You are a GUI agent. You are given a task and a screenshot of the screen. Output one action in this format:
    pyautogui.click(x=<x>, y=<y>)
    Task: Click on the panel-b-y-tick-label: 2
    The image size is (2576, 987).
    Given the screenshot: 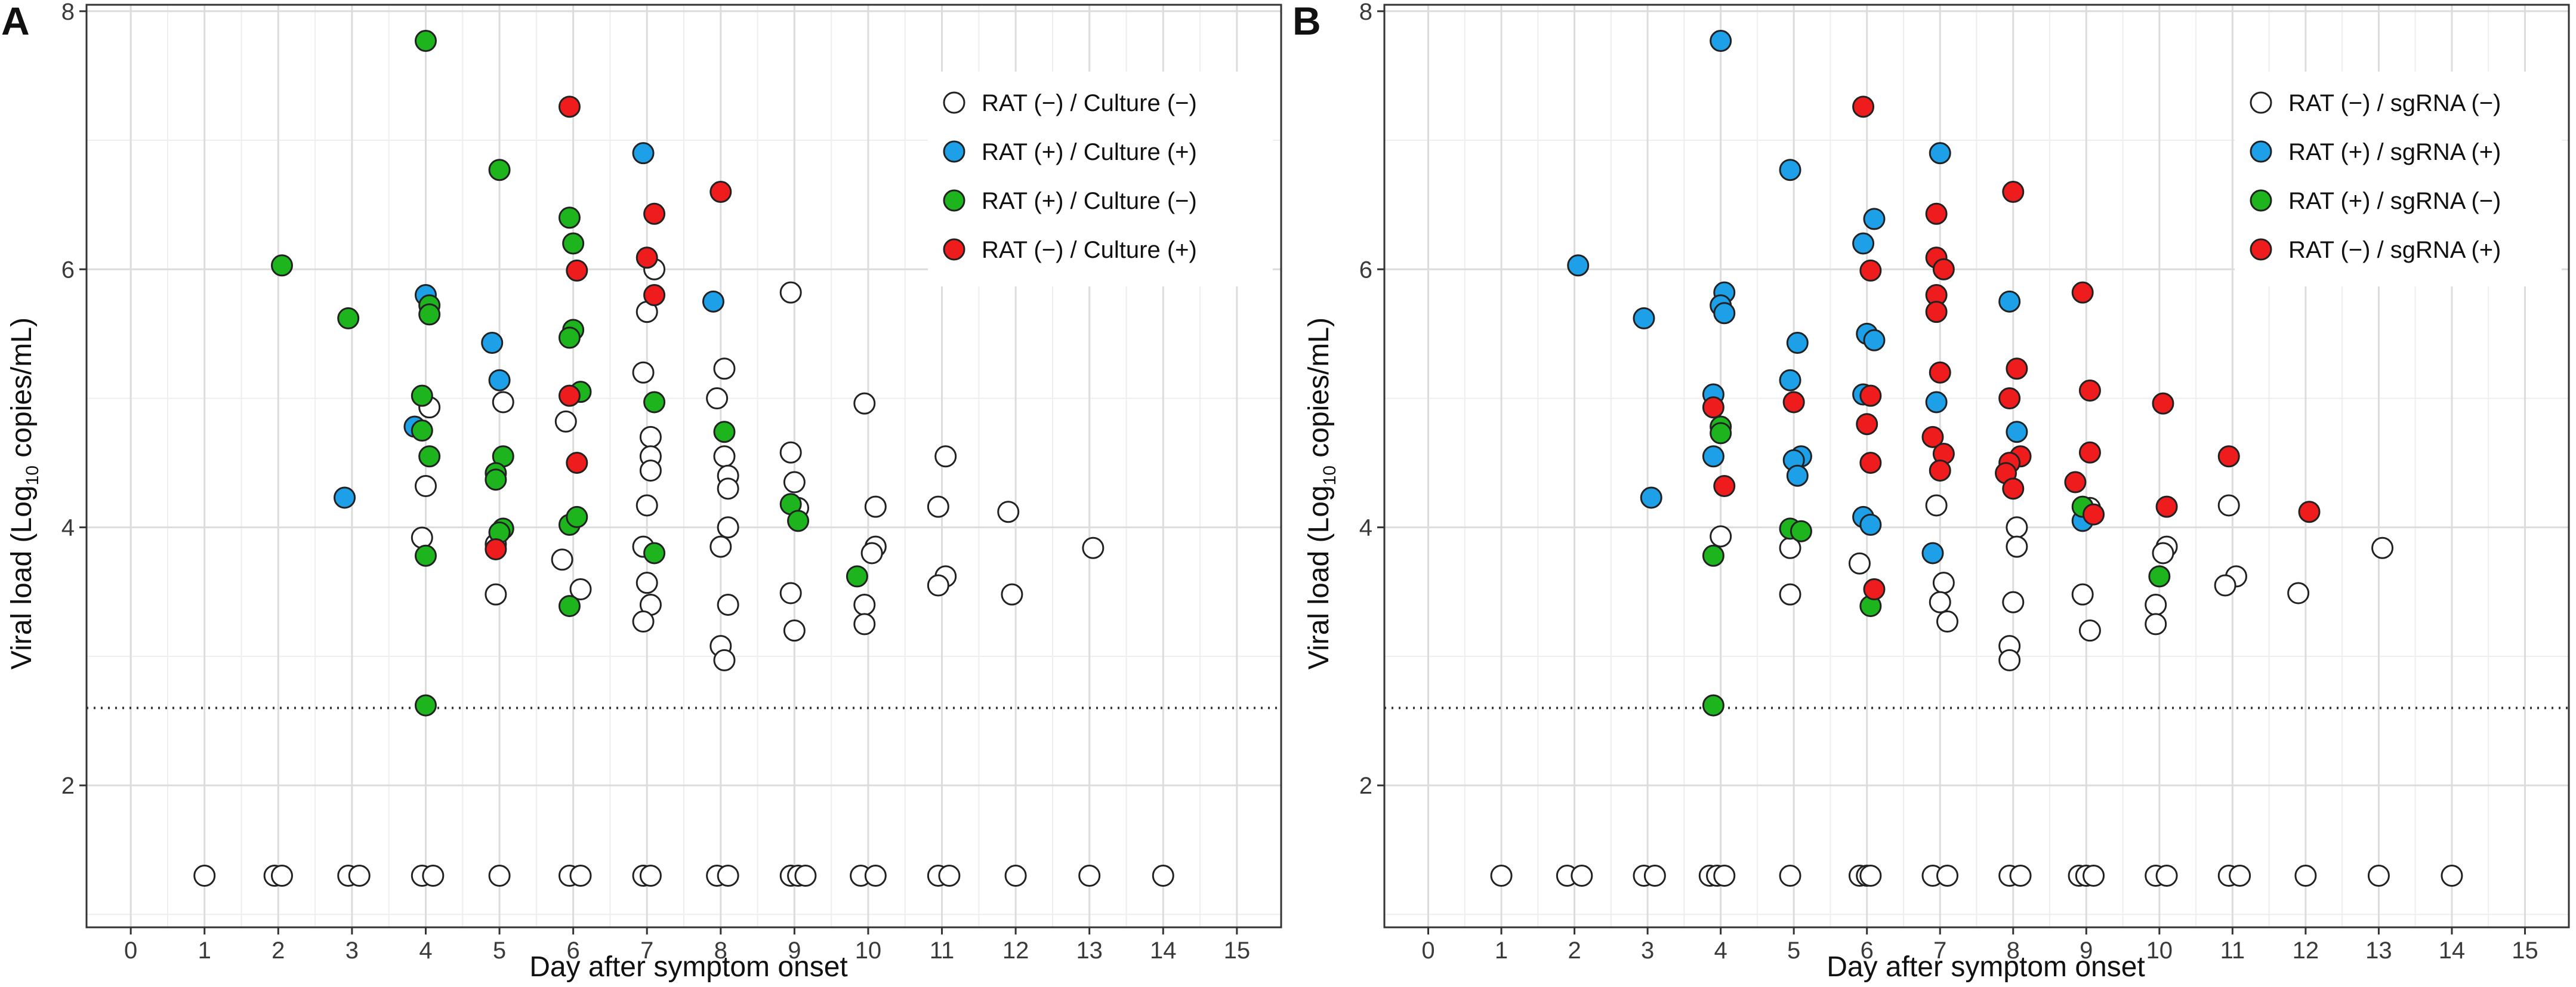 What is the action you would take?
    pyautogui.click(x=1366, y=786)
    